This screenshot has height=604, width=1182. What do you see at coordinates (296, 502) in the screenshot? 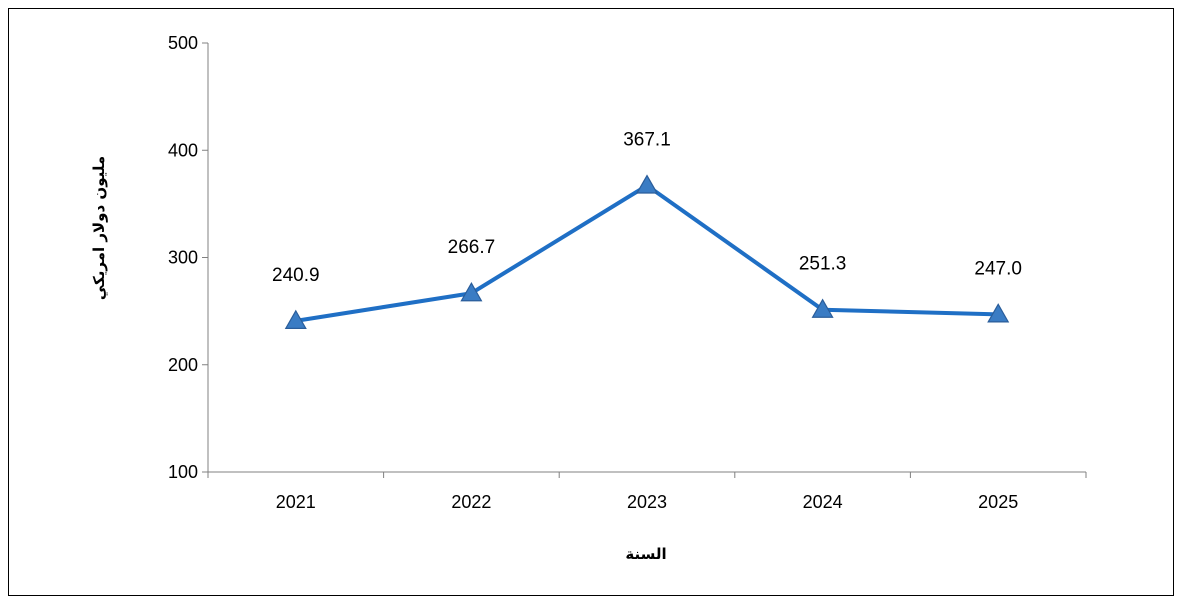
I see `x-tick-label: 2021` at bounding box center [296, 502].